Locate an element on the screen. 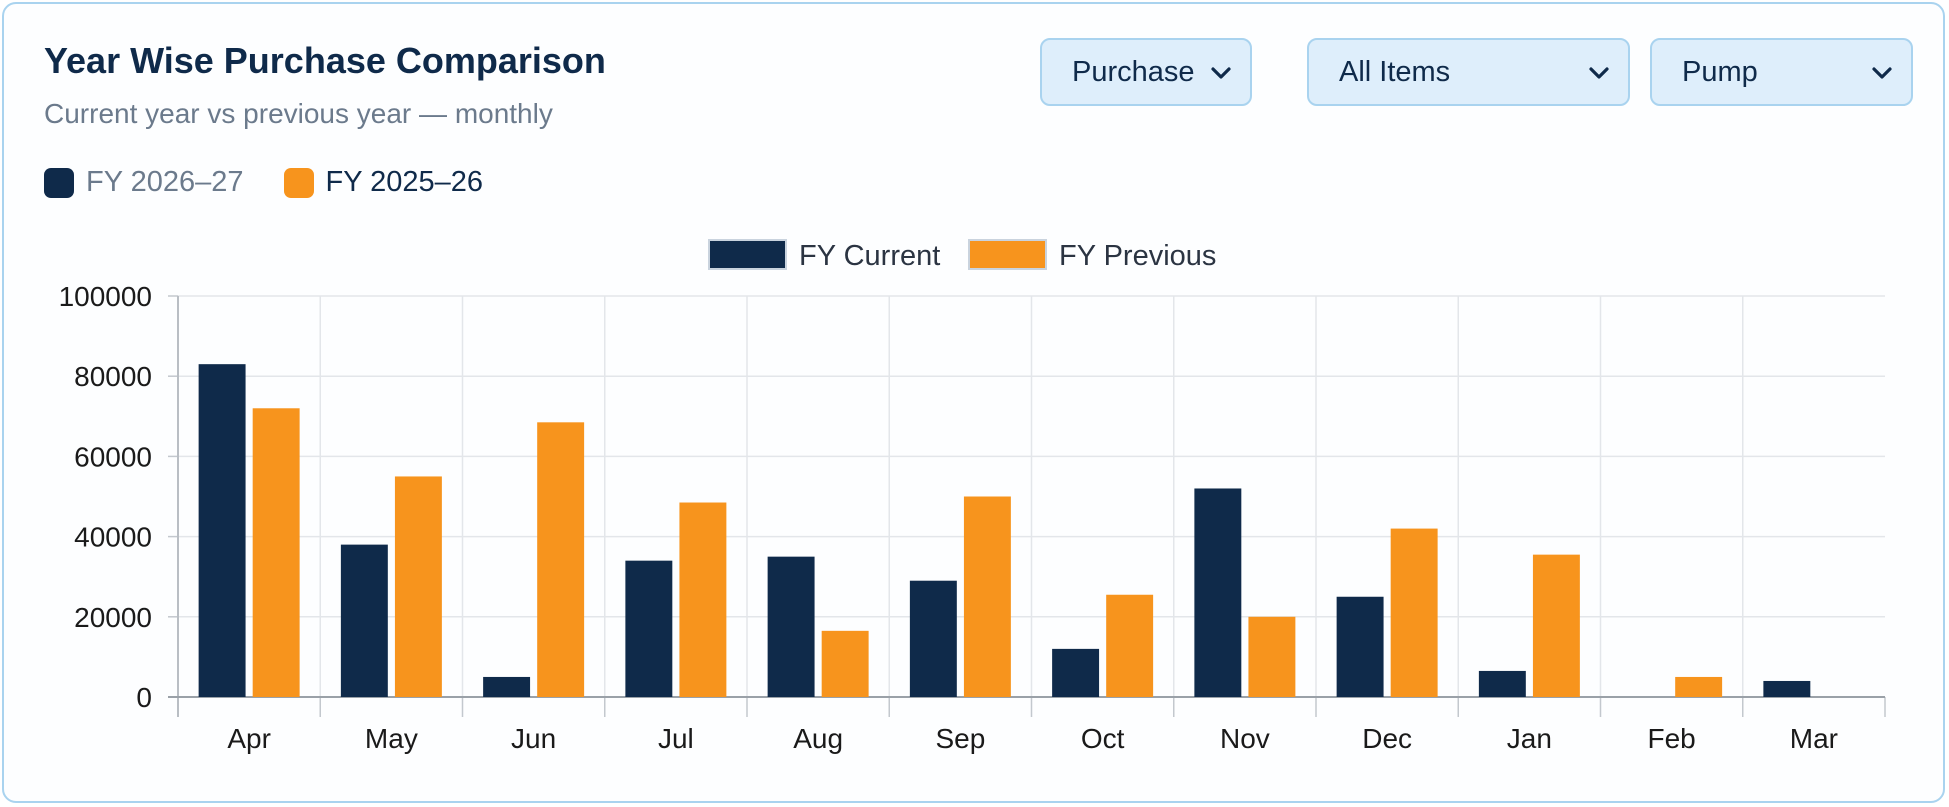  x-tick-label: Oct is located at coordinates (1103, 738).